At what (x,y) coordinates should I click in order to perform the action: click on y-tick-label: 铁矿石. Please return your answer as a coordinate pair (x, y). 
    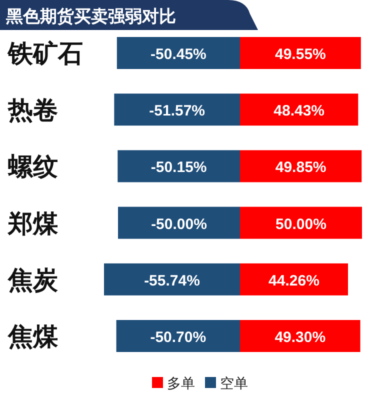
    Looking at the image, I should click on (45, 54).